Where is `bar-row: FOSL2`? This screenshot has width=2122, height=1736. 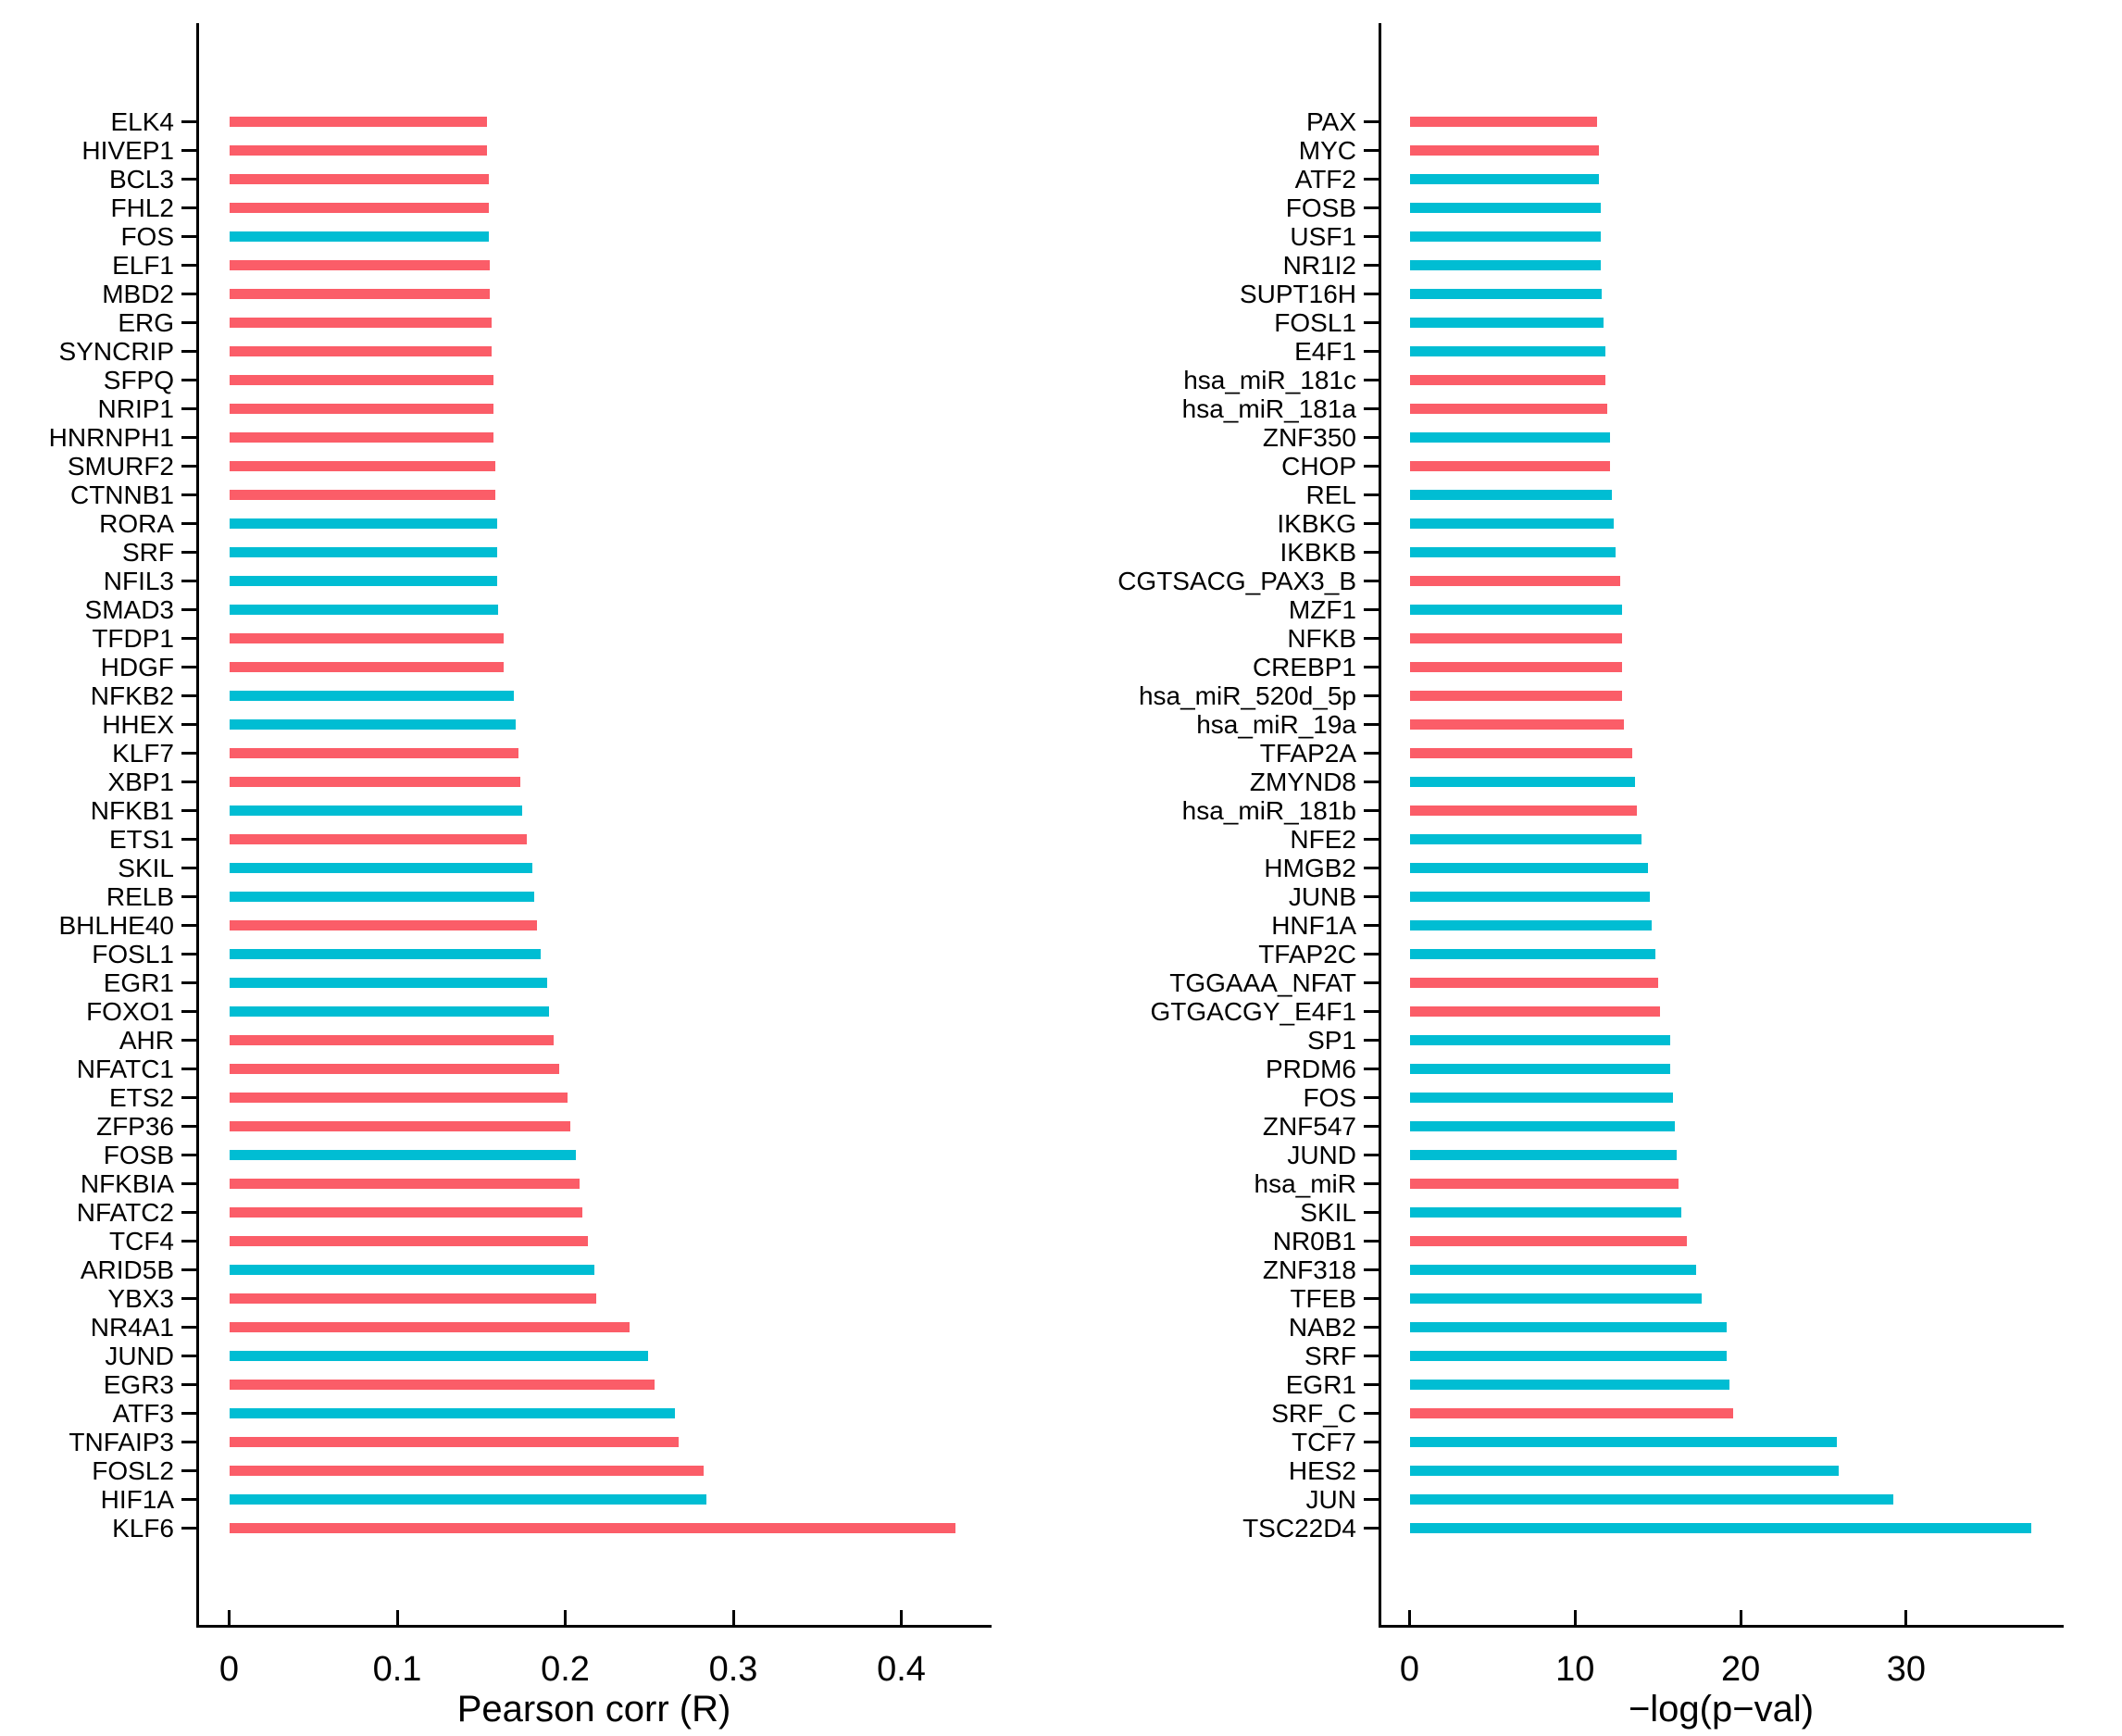 bar-row: FOSL2 is located at coordinates (1061, 1470).